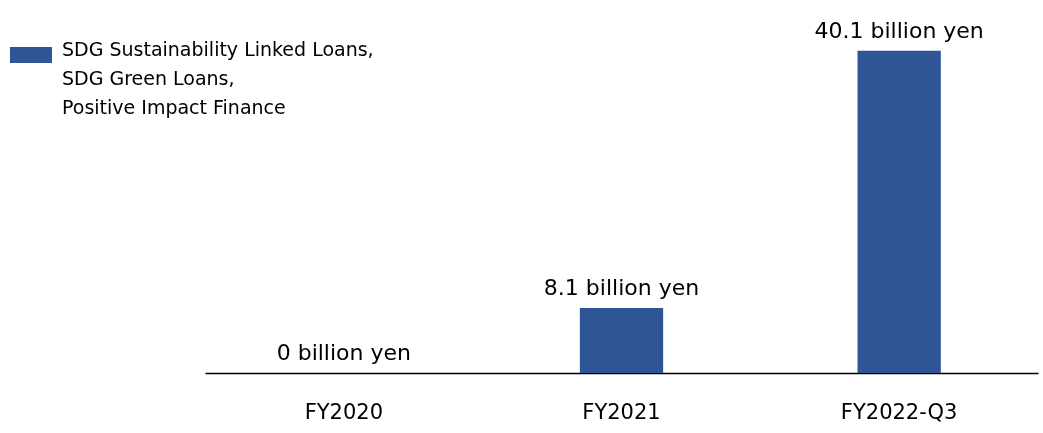 The image size is (1043, 433). What do you see at coordinates (621, 411) in the screenshot?
I see `x-tick-label: FY2021` at bounding box center [621, 411].